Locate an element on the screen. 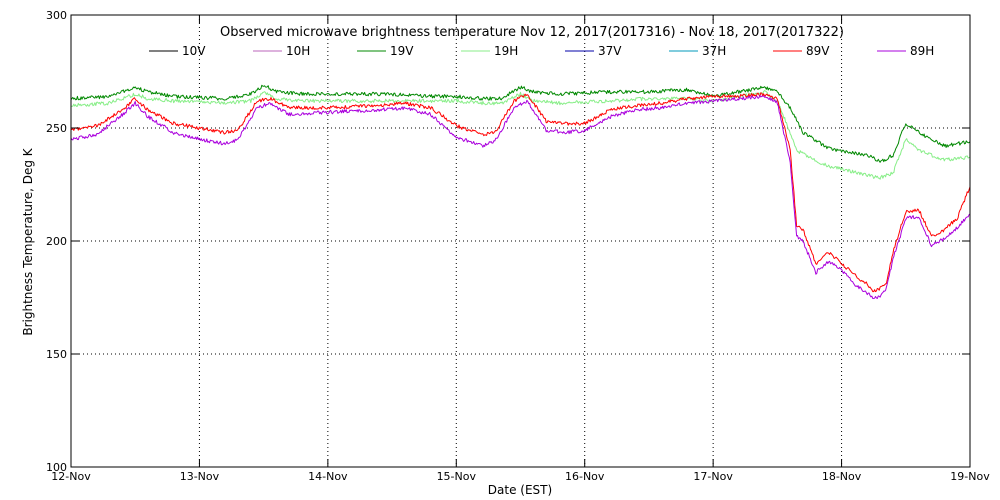  y-axis-label: Brightness Temperature, Deg K is located at coordinates (28, 241).